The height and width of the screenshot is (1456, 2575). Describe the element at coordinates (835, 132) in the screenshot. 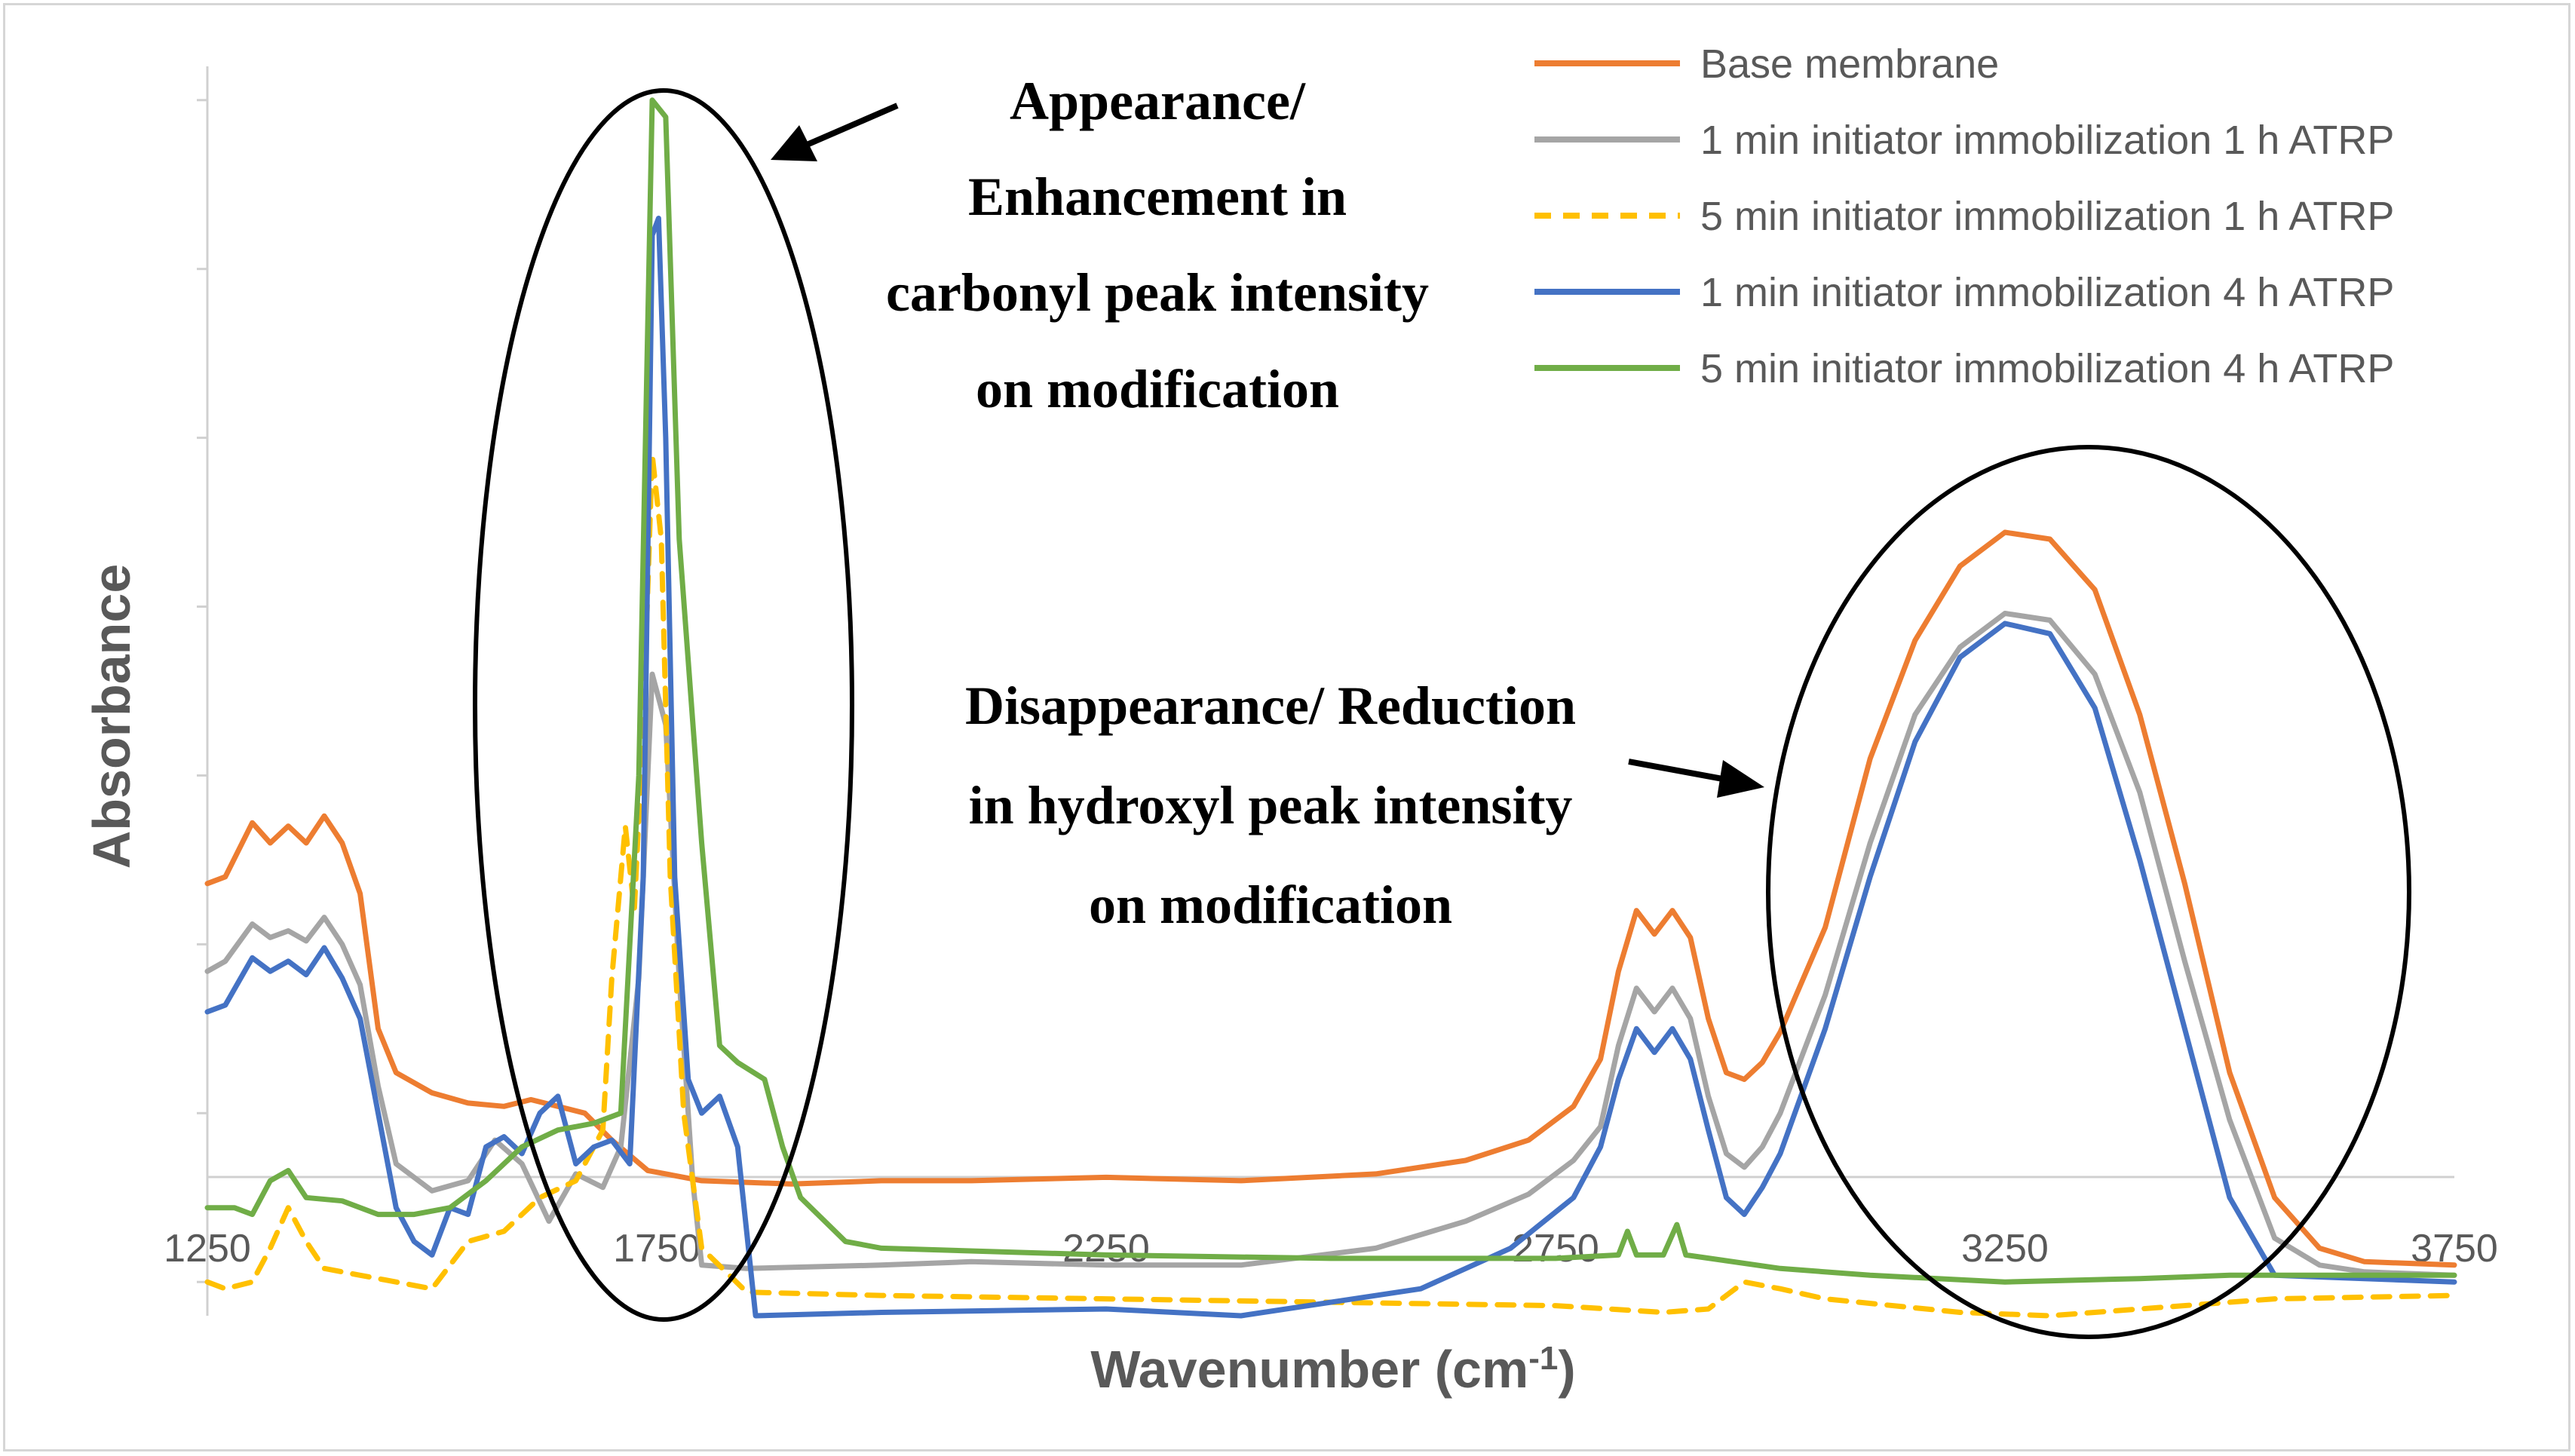

I see `carbonyl-arrow` at that location.